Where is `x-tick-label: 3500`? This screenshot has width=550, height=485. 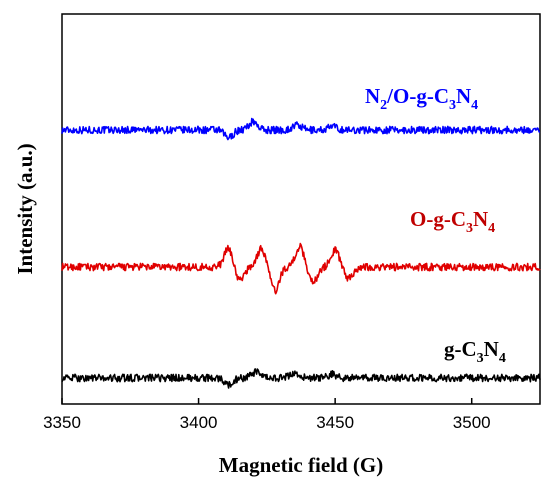
x-tick-label: 3500 is located at coordinates (472, 422).